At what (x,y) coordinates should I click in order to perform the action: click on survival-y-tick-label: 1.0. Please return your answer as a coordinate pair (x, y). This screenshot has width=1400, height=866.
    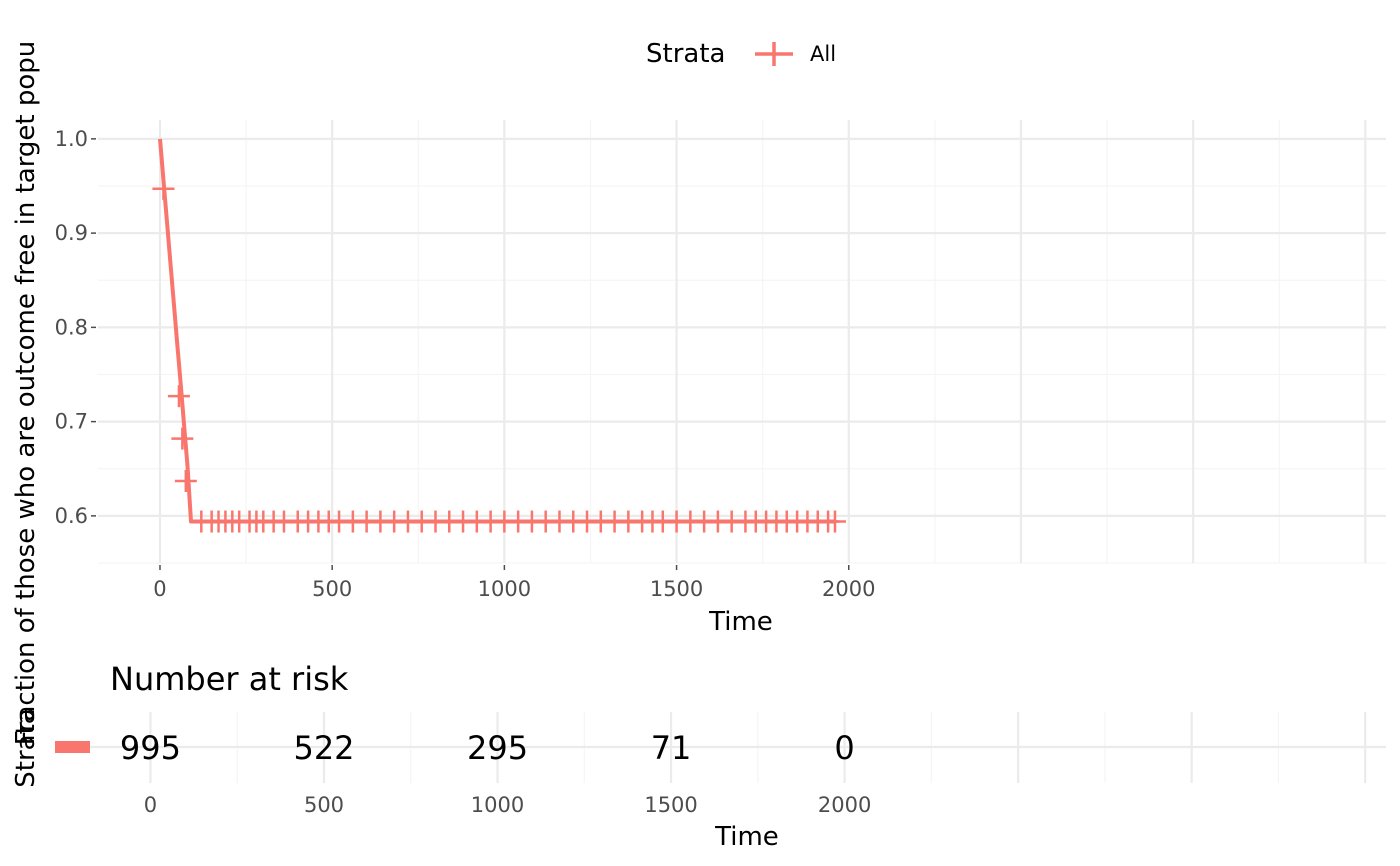
    Looking at the image, I should click on (71, 139).